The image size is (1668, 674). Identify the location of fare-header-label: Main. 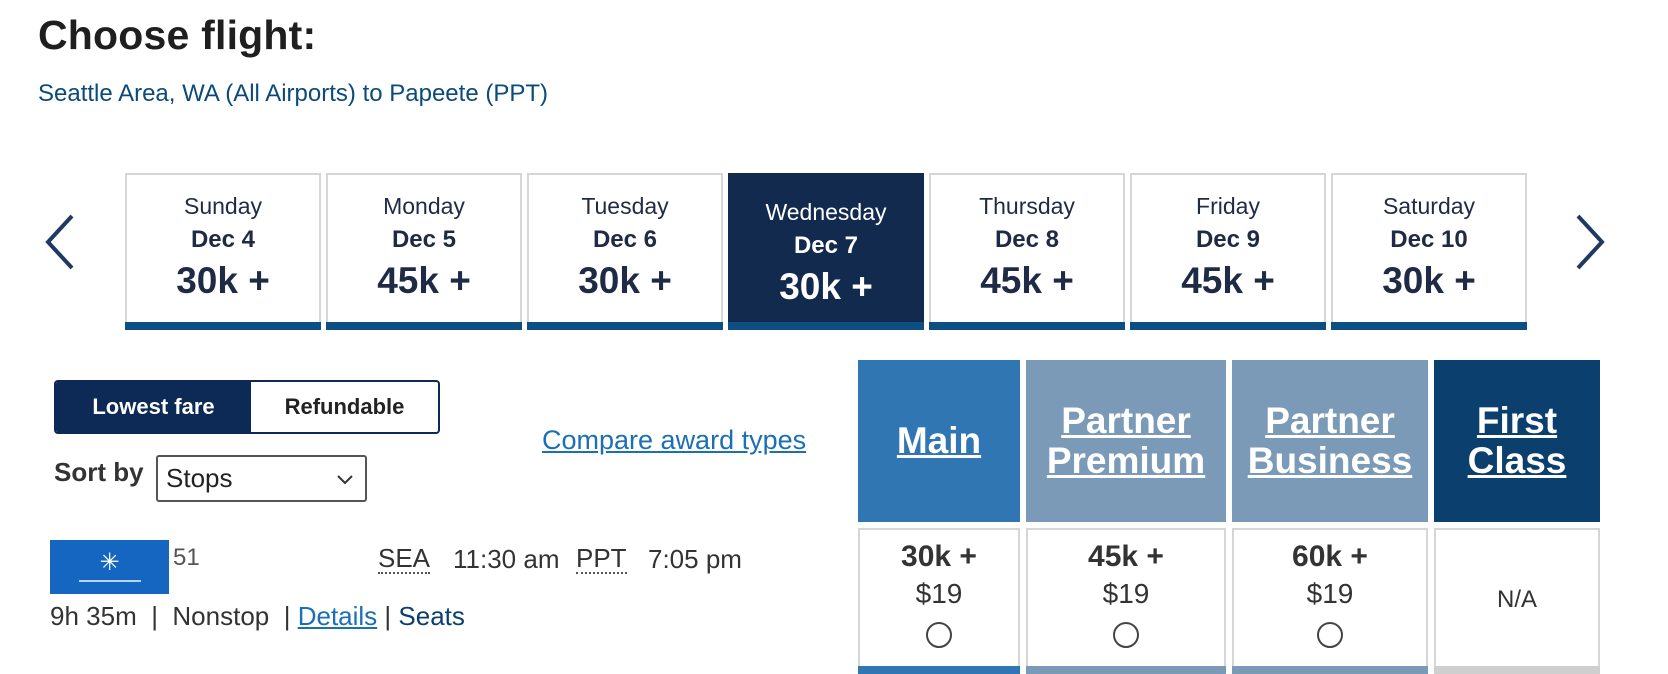
(939, 440).